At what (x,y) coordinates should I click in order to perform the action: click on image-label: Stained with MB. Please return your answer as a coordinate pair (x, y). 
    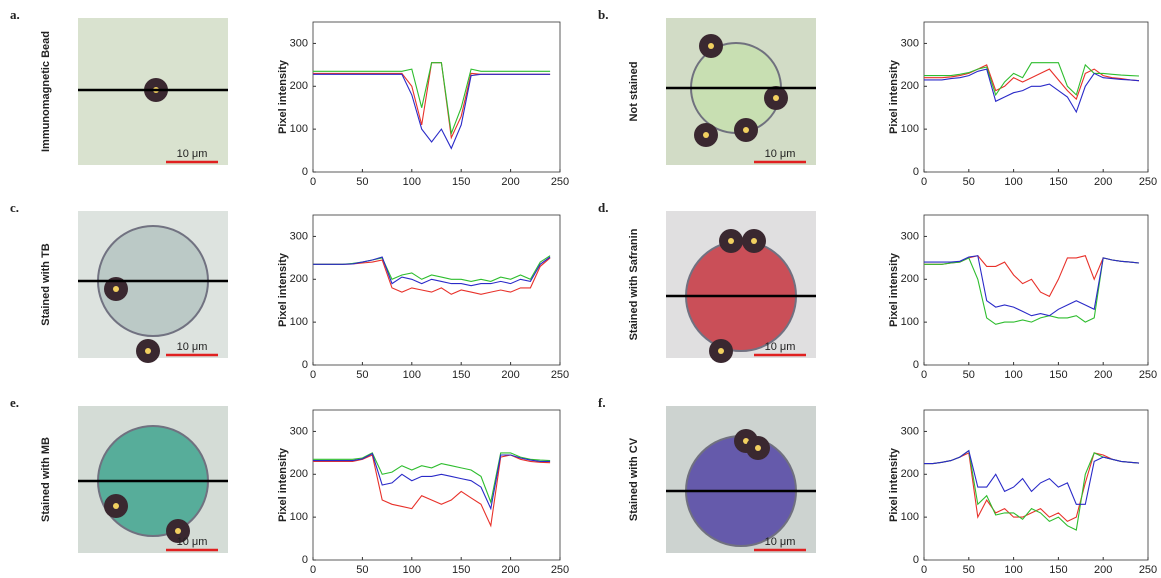
    Looking at the image, I should click on (46, 479).